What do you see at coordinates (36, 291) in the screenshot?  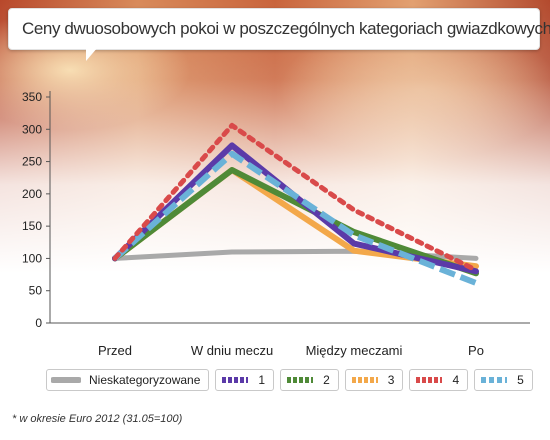 I see `y-tick-label: 50` at bounding box center [36, 291].